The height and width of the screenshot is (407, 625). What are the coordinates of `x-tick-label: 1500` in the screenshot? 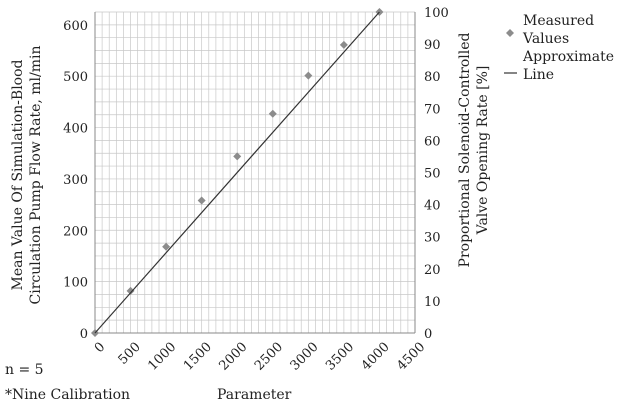 It's located at (198, 357).